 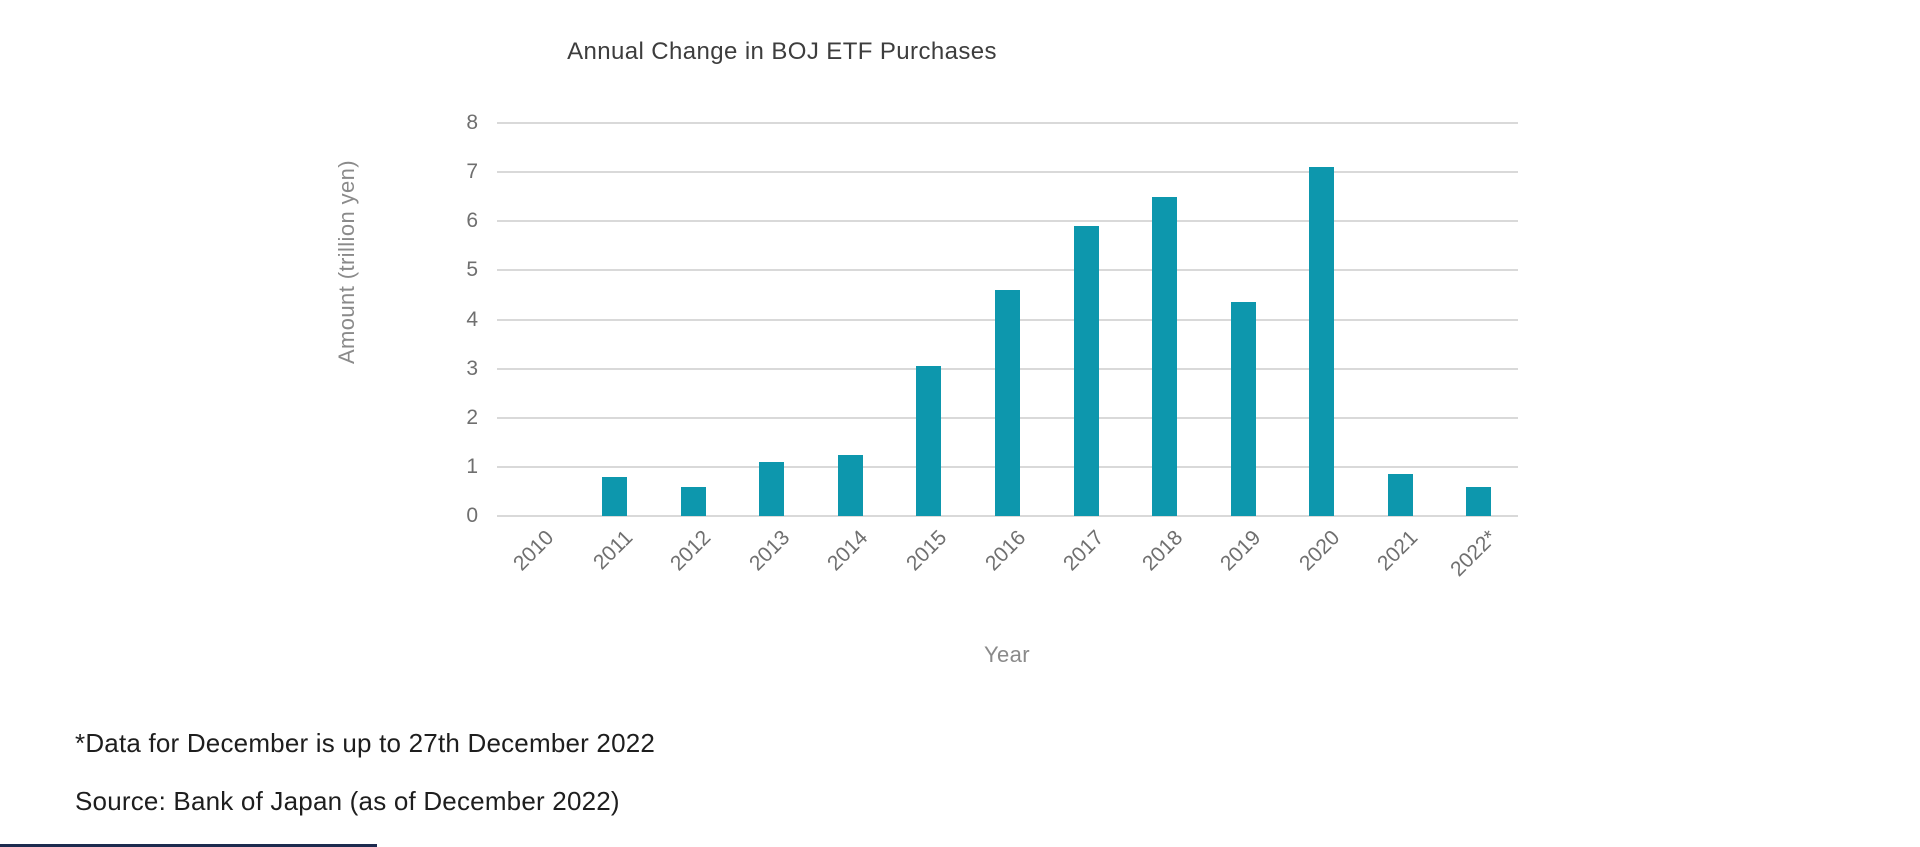 I want to click on x-tick-label-2014: 2014, so click(x=847, y=551).